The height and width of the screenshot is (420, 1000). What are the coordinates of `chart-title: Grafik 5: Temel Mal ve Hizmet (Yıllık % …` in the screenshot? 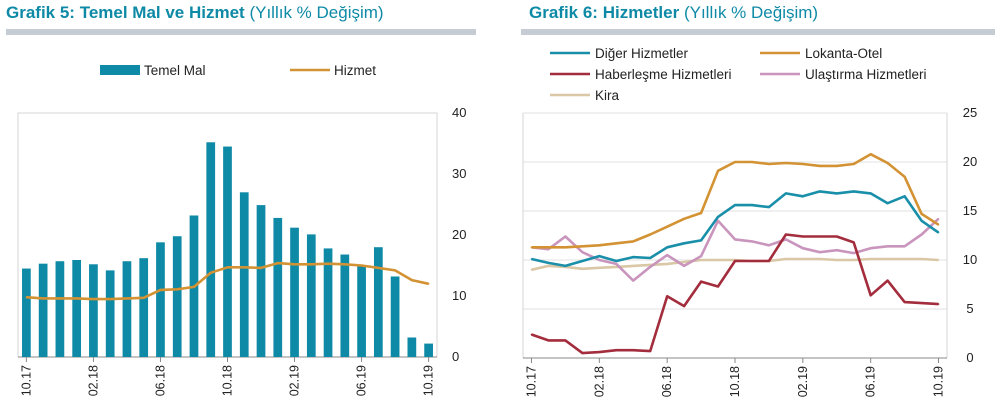 It's located at (195, 13).